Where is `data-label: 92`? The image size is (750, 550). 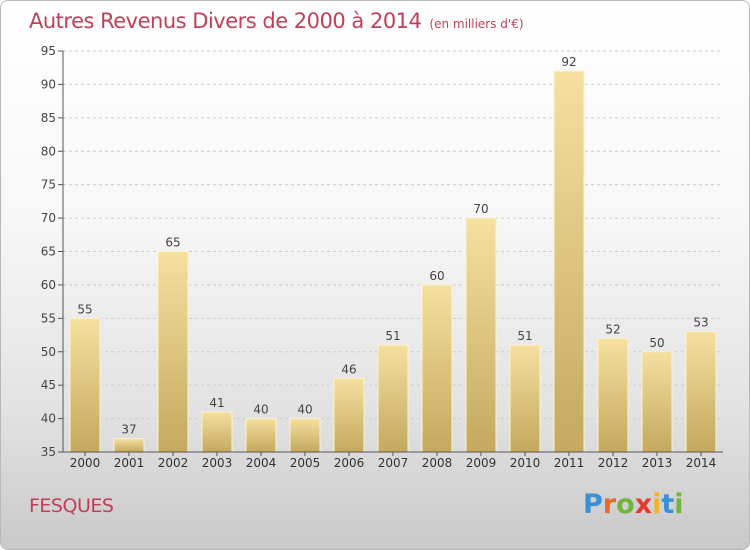
data-label: 92 is located at coordinates (568, 62).